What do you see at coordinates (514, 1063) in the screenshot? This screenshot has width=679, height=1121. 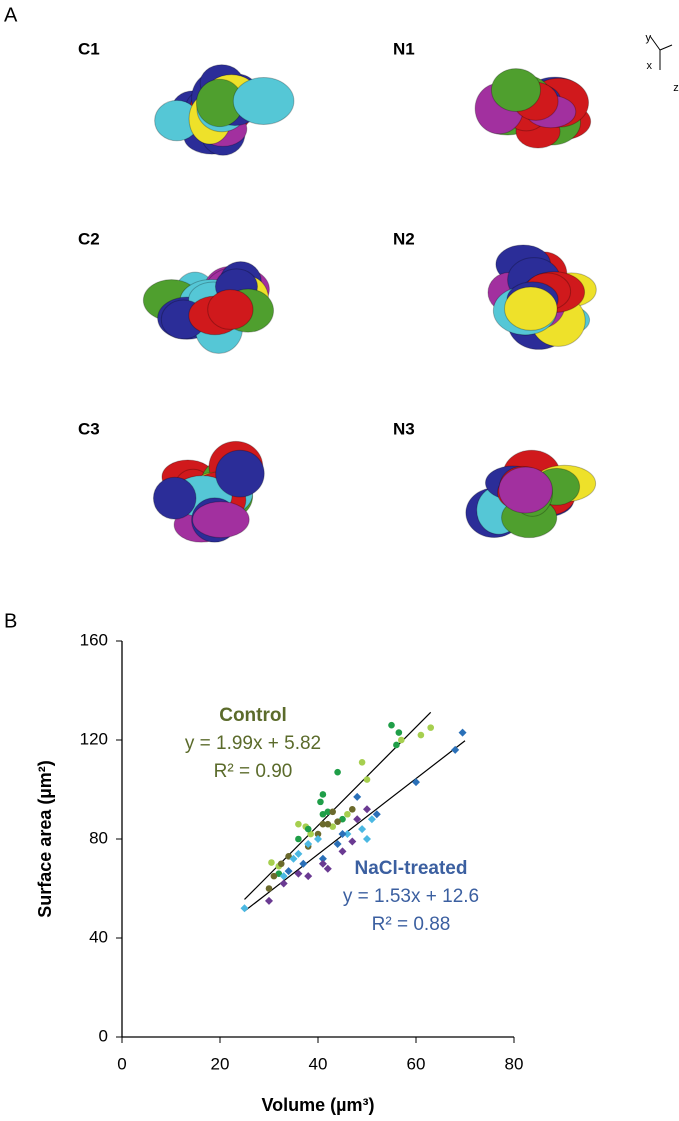 I see `x-tick-label: 80` at bounding box center [514, 1063].